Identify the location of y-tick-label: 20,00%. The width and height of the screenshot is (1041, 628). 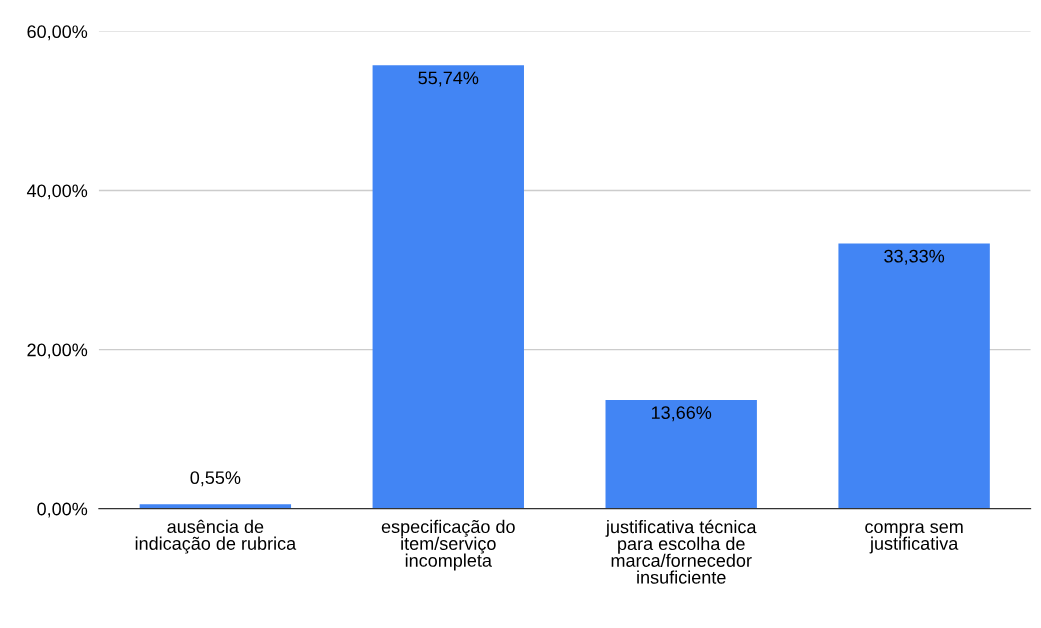
(57, 351).